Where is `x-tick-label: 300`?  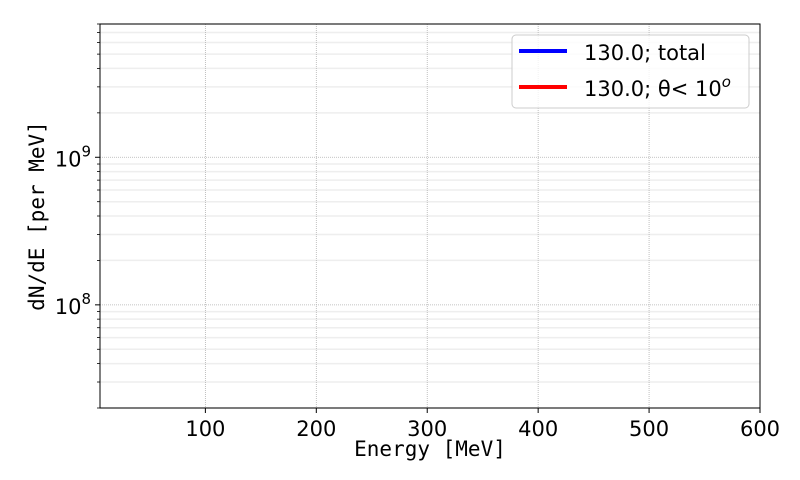 x-tick-label: 300 is located at coordinates (427, 429).